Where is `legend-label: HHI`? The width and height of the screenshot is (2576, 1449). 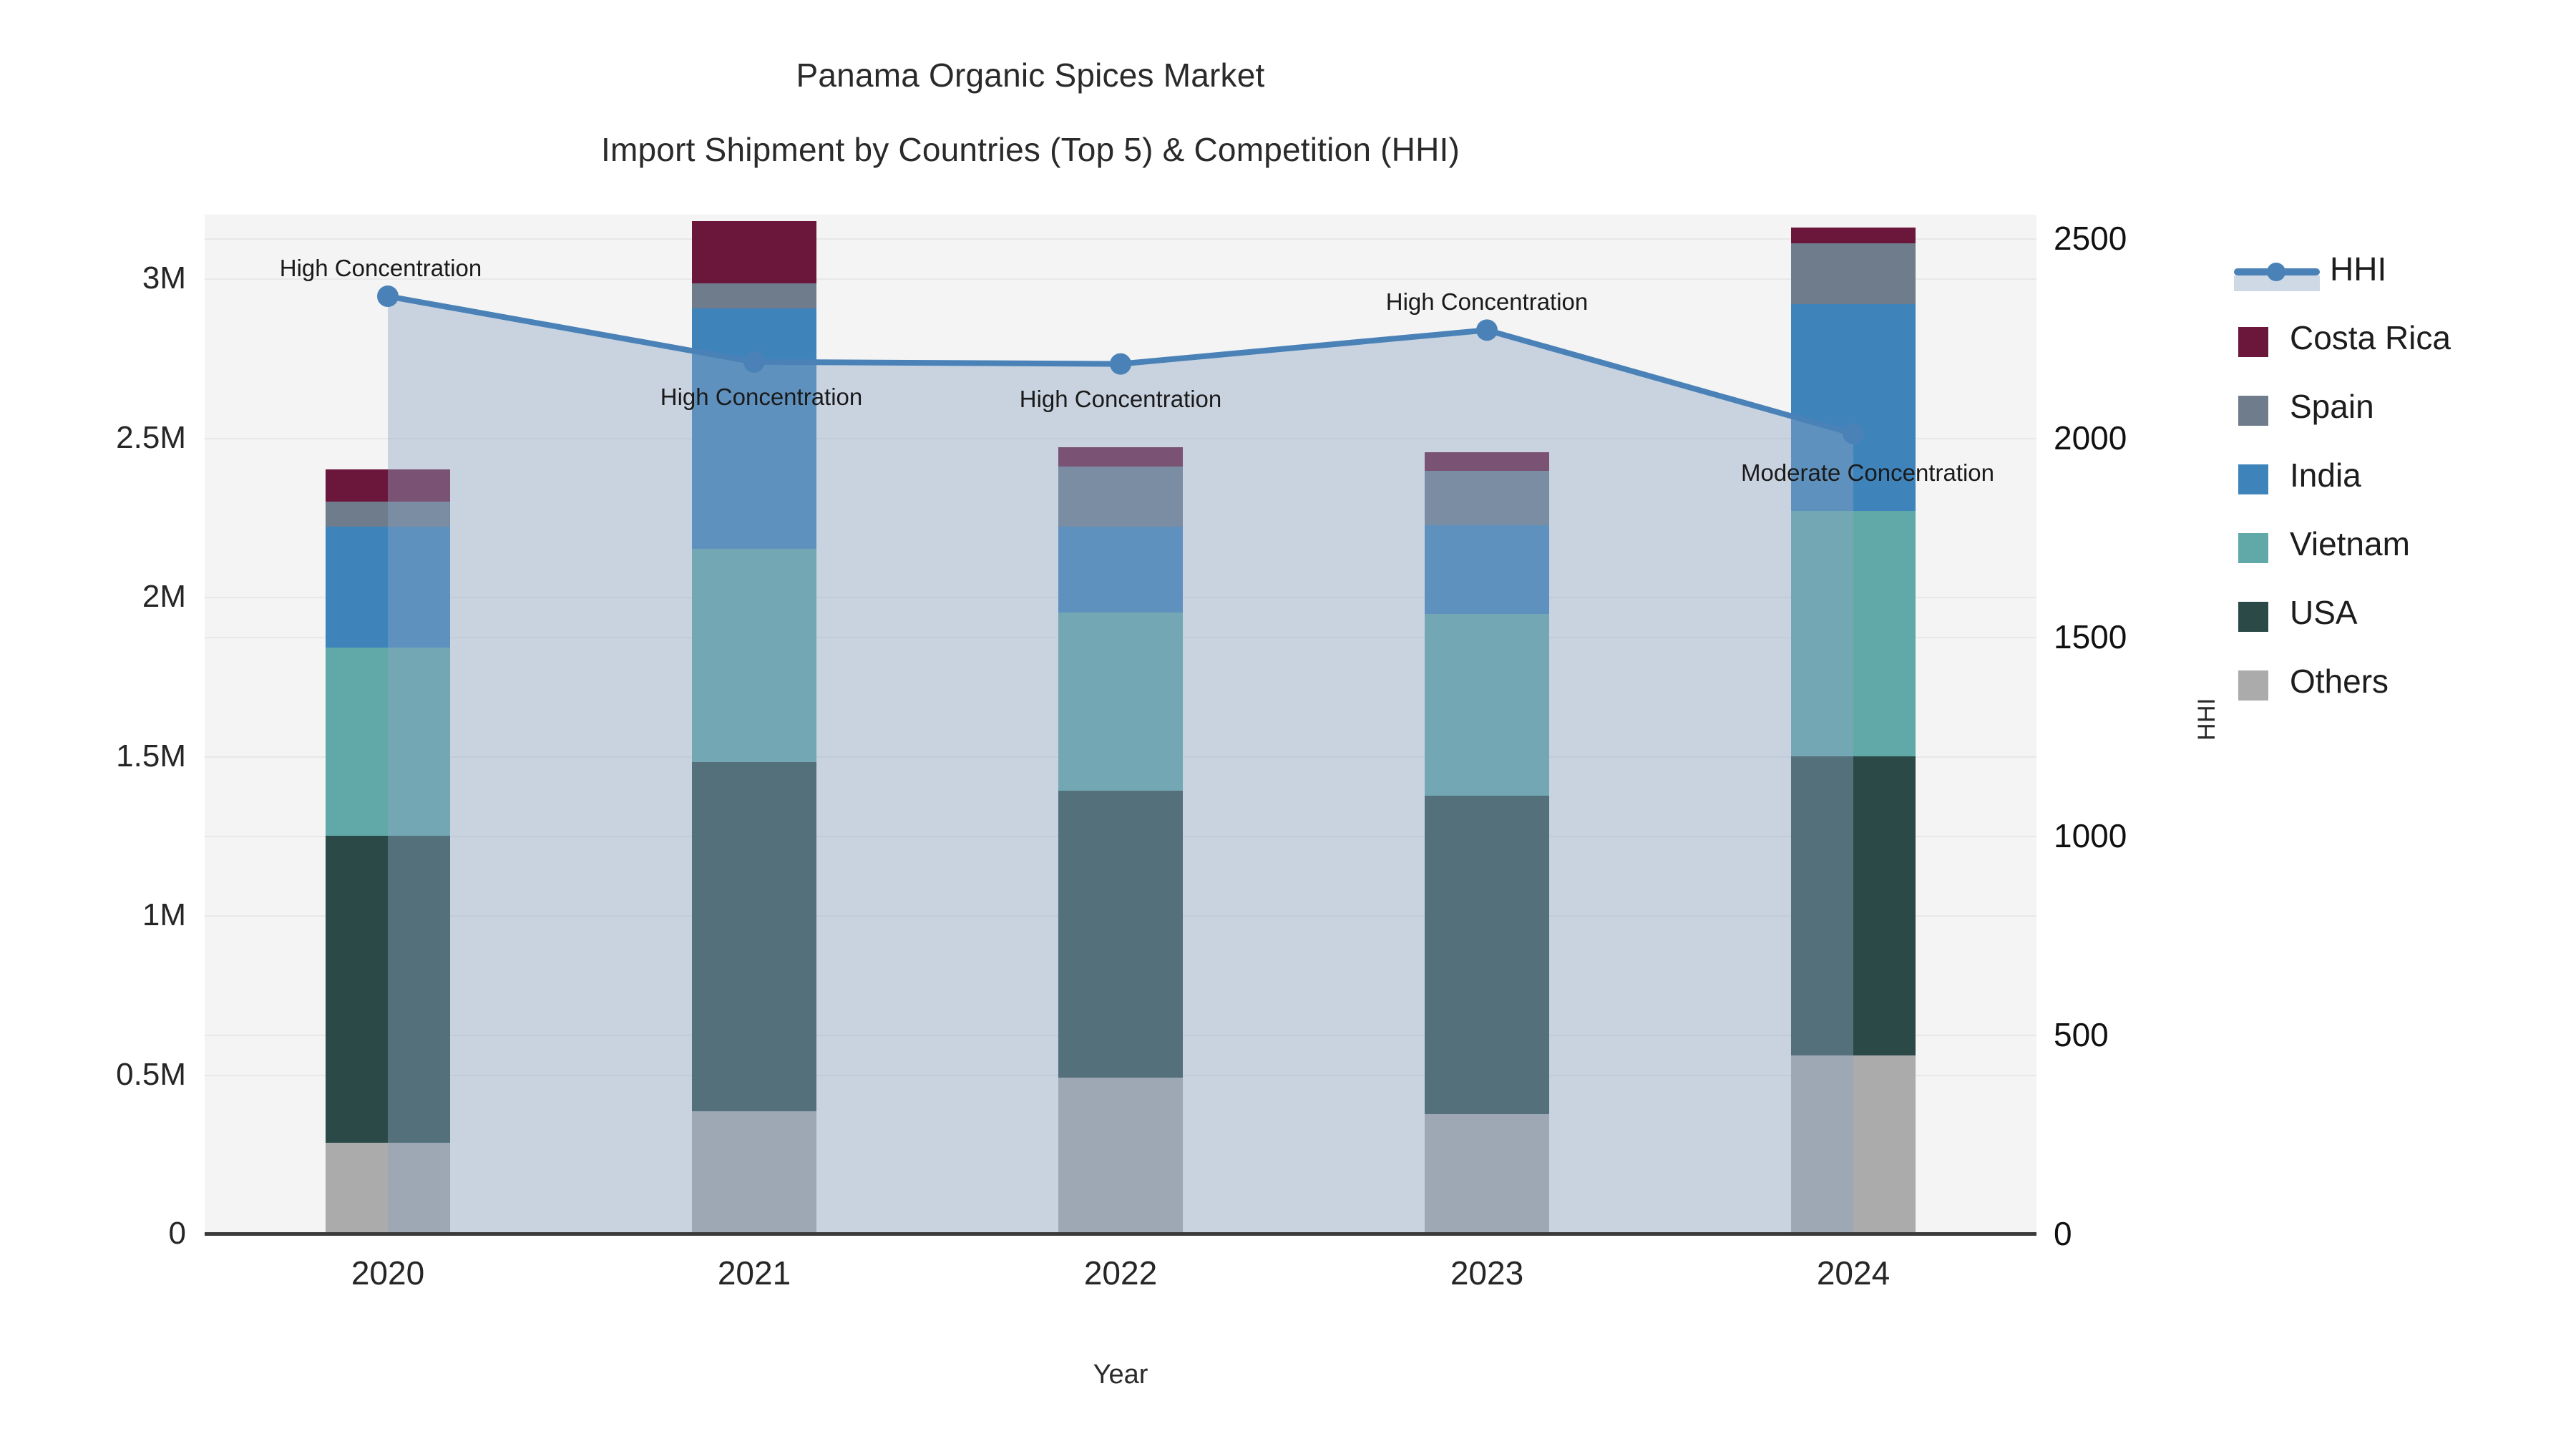 legend-label: HHI is located at coordinates (2358, 269).